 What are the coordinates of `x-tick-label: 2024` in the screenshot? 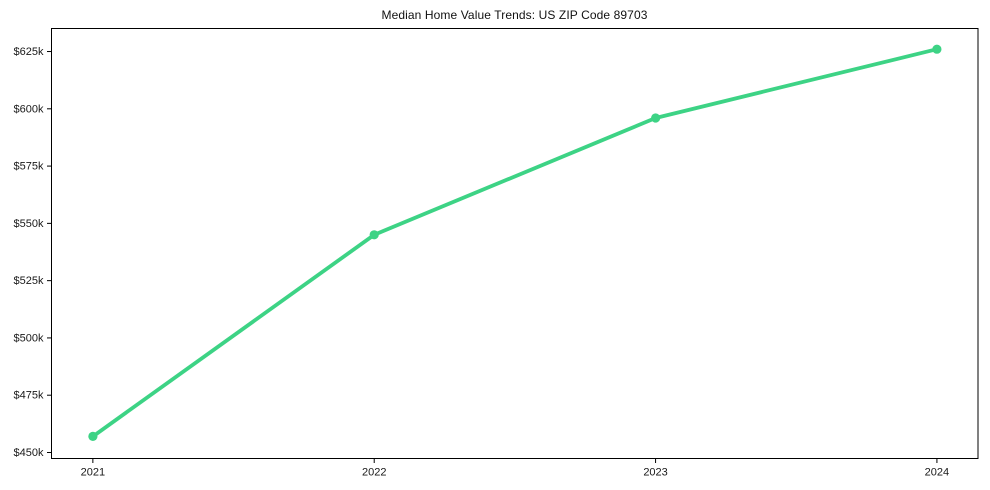 It's located at (937, 473).